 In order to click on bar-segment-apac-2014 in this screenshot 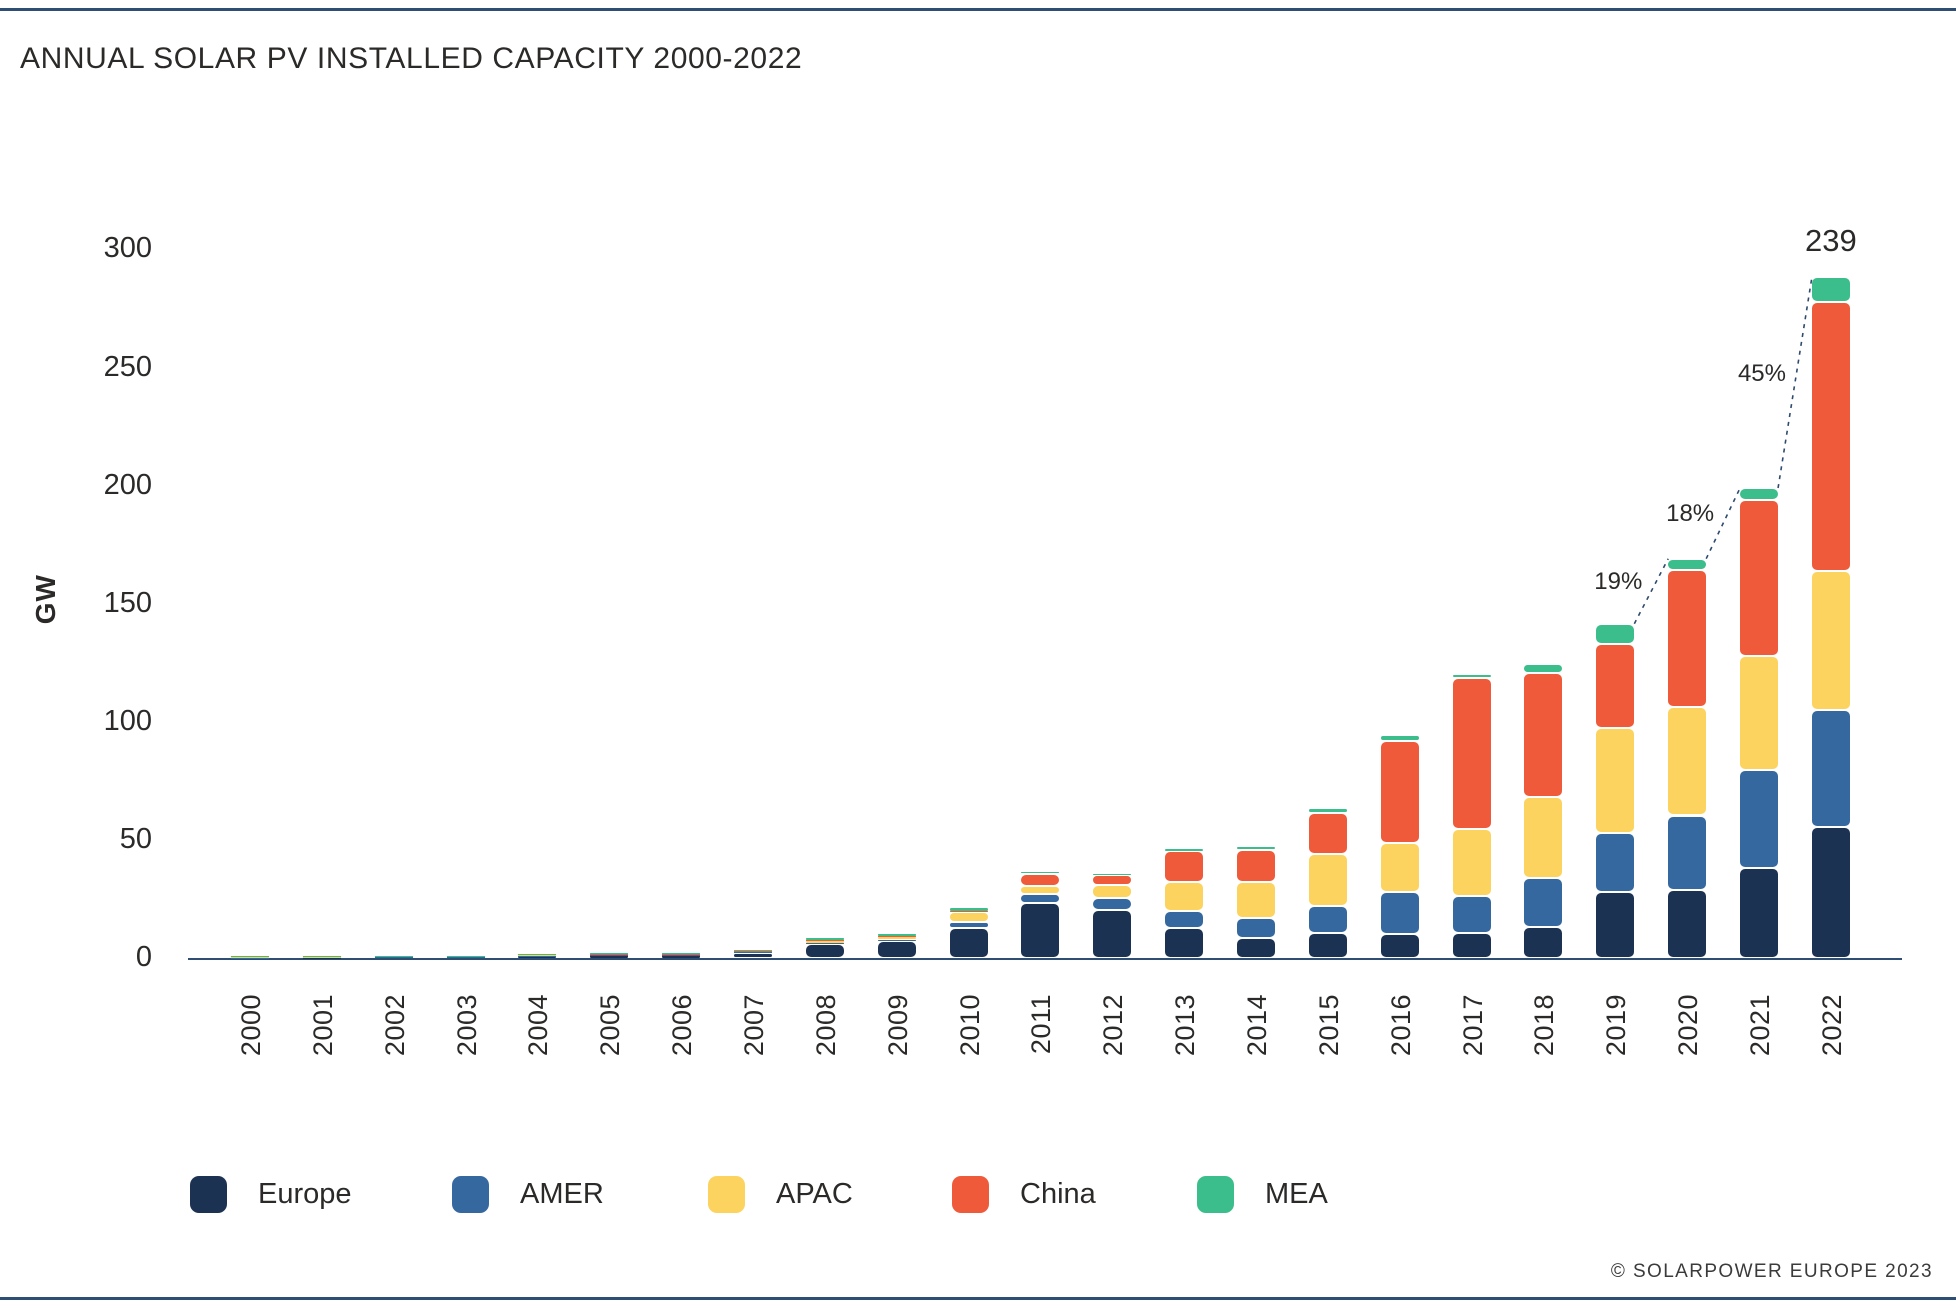, I will do `click(1256, 900)`.